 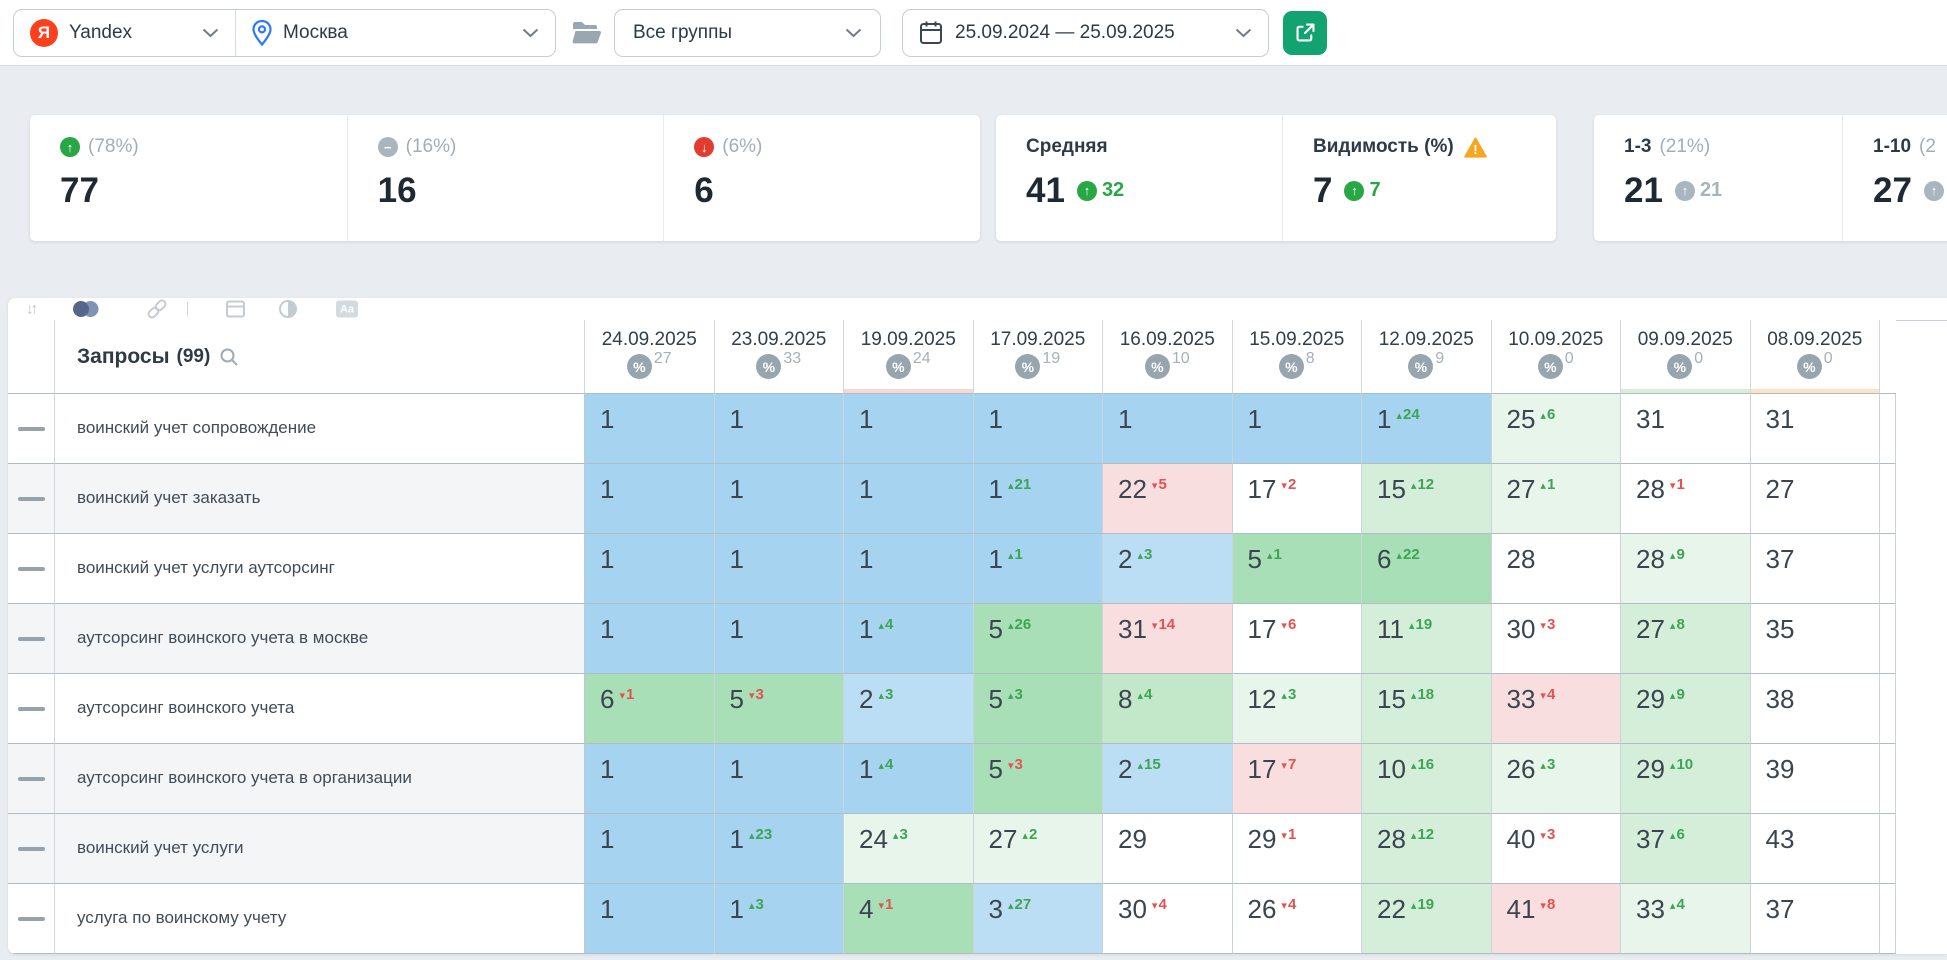 What do you see at coordinates (235, 309) in the screenshot?
I see `table-icon` at bounding box center [235, 309].